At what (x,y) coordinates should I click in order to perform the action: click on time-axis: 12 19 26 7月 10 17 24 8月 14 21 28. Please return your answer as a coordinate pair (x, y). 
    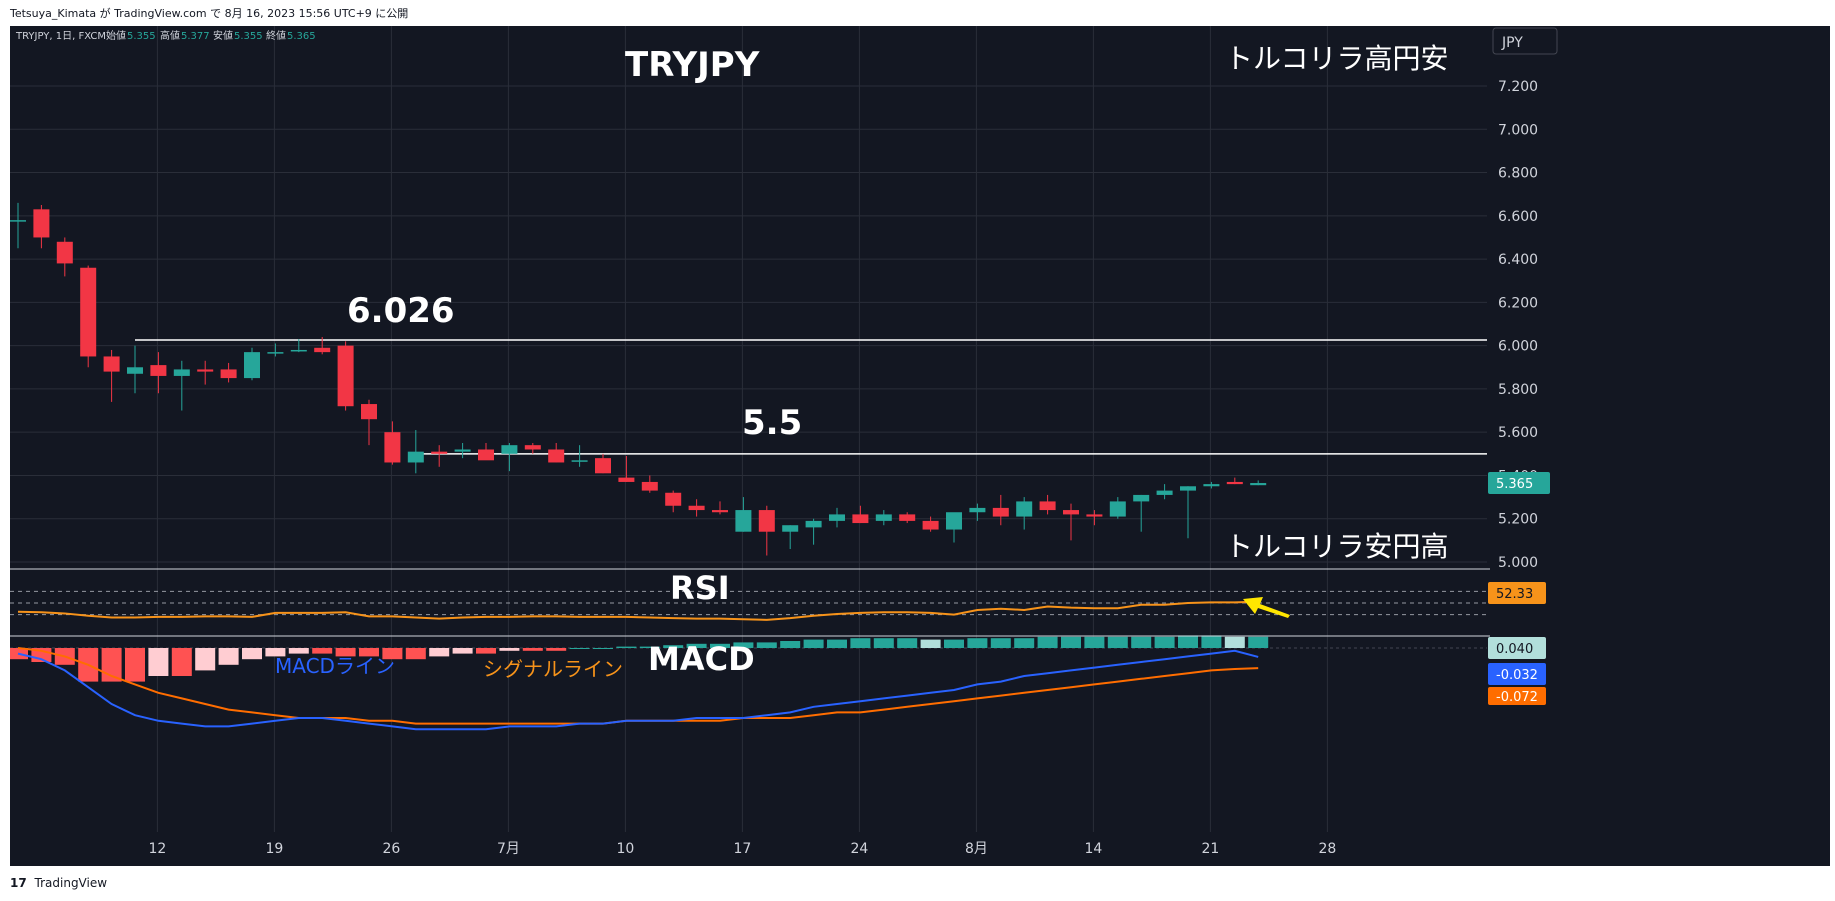
    Looking at the image, I should click on (742, 849).